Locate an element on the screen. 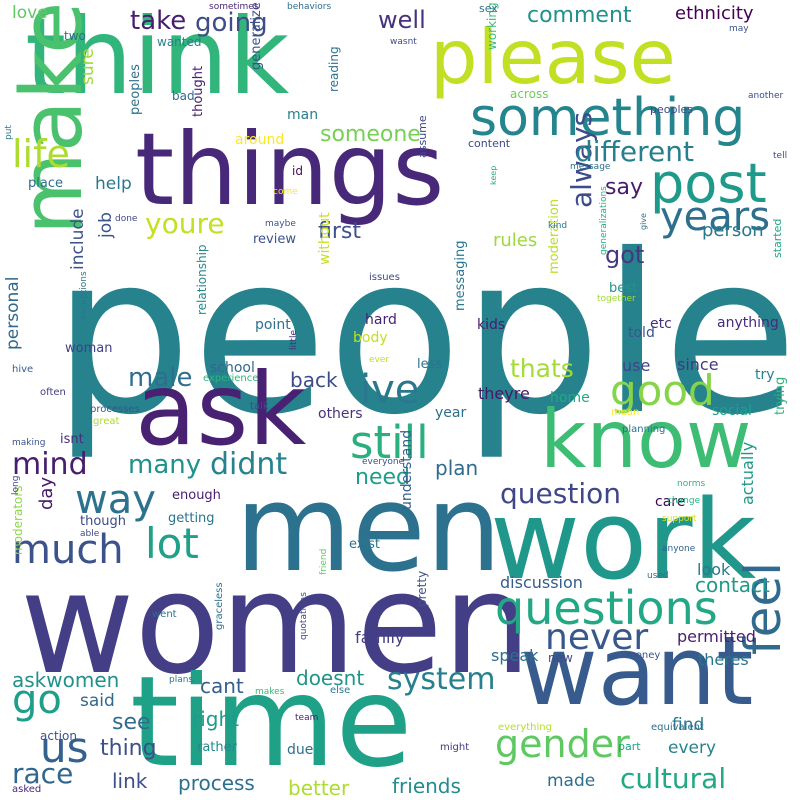 This screenshot has width=800, height=800. word-friend: friend is located at coordinates (324, 561).